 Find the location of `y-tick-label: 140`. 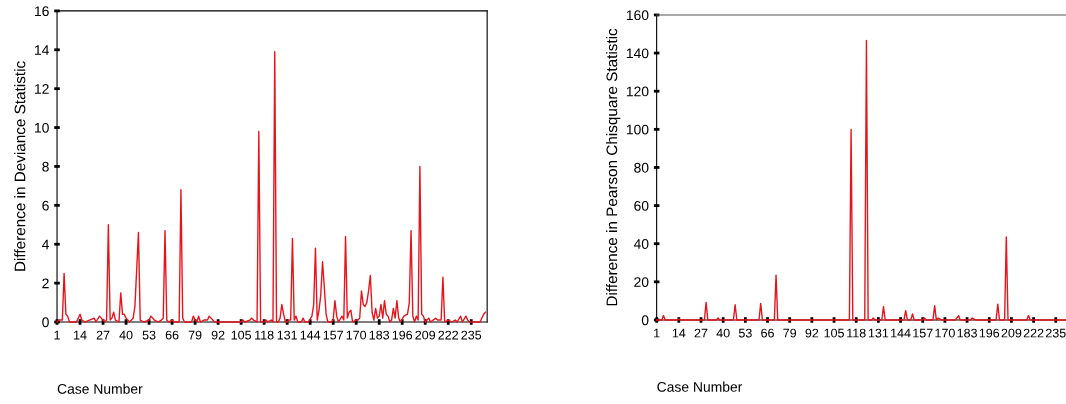

y-tick-label: 140 is located at coordinates (637, 53).